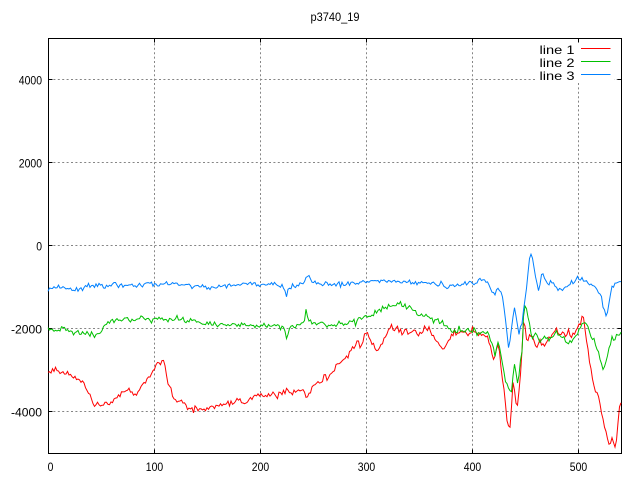  Describe the element at coordinates (557, 76) in the screenshot. I see `svg-text: line 3` at that location.